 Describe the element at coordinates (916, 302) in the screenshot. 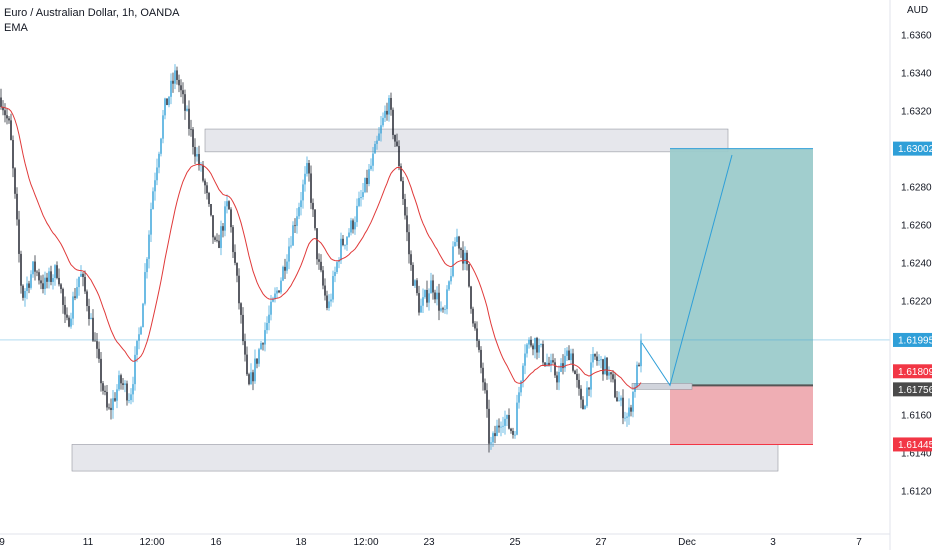

I see `y-tick-label: 1.62200` at that location.